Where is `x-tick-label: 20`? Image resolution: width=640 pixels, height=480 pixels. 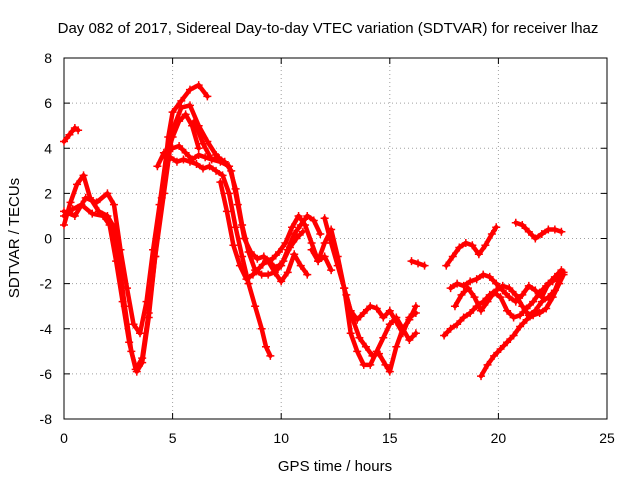
x-tick-label: 20 is located at coordinates (499, 438).